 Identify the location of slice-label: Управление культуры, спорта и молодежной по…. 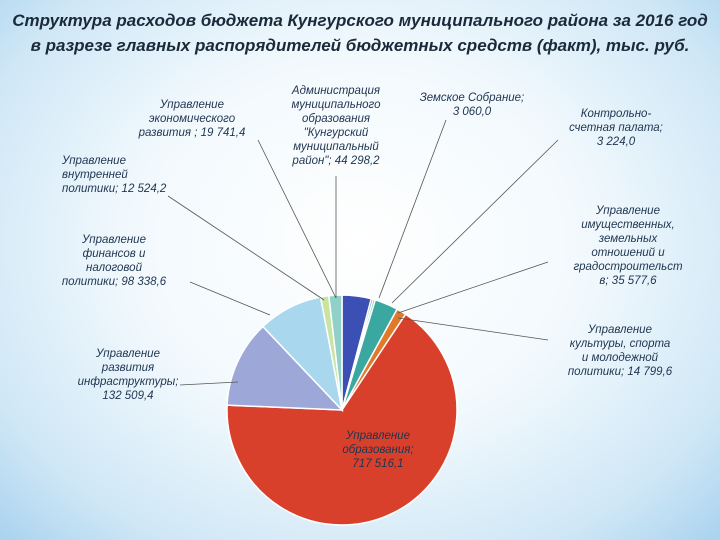
(620, 351).